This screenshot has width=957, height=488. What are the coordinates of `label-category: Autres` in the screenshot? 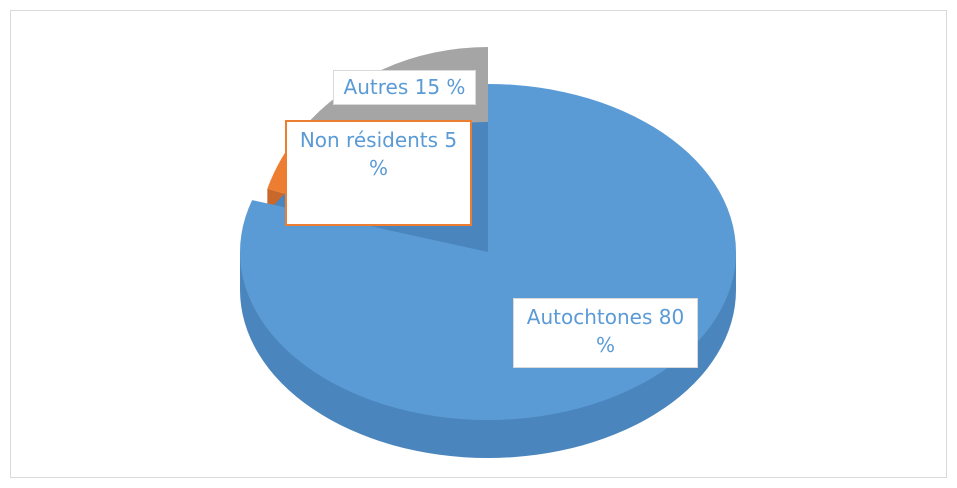 It's located at (376, 87).